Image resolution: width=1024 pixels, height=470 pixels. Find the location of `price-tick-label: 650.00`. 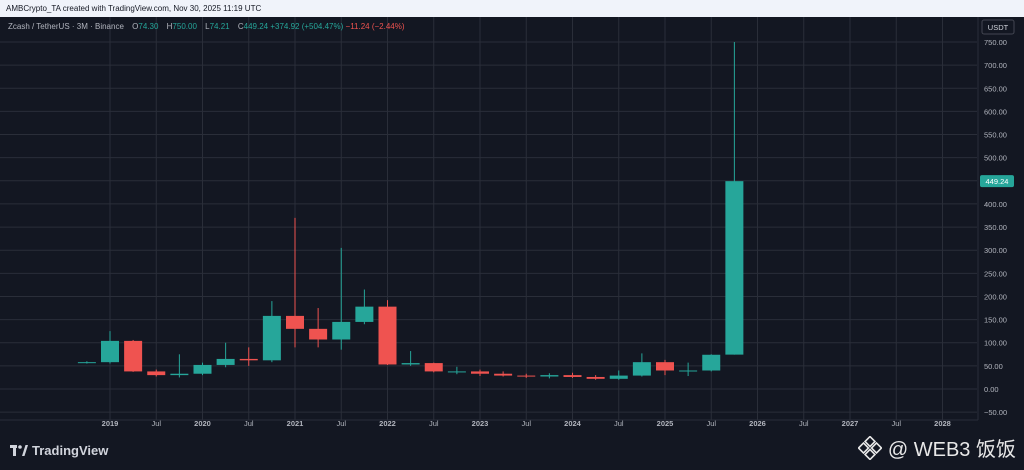

price-tick-label: 650.00 is located at coordinates (995, 88).